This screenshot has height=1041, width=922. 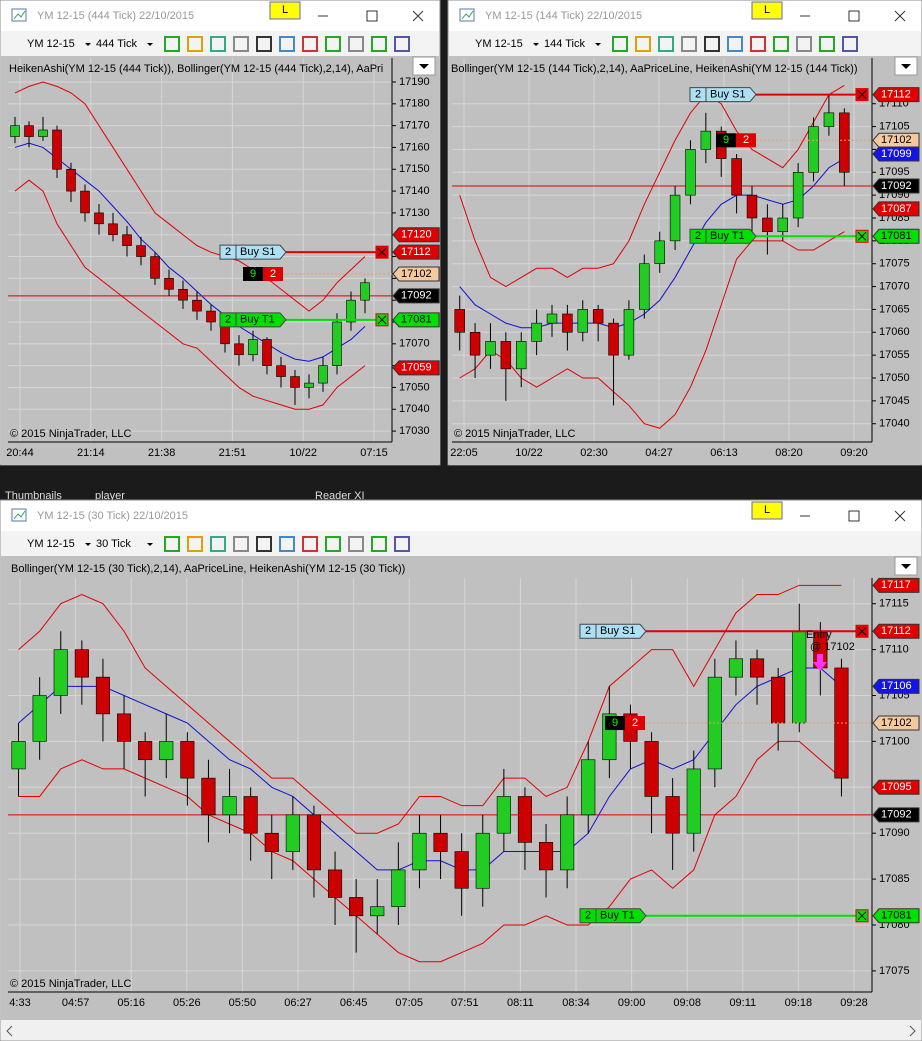 What do you see at coordinates (464, 453) in the screenshot?
I see `time-label: 22:05` at bounding box center [464, 453].